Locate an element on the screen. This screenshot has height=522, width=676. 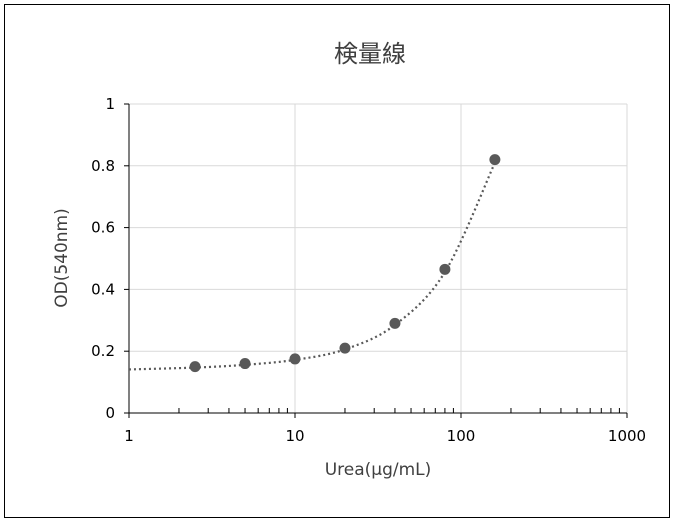
y-tick-label: 0.8 is located at coordinates (103, 166).